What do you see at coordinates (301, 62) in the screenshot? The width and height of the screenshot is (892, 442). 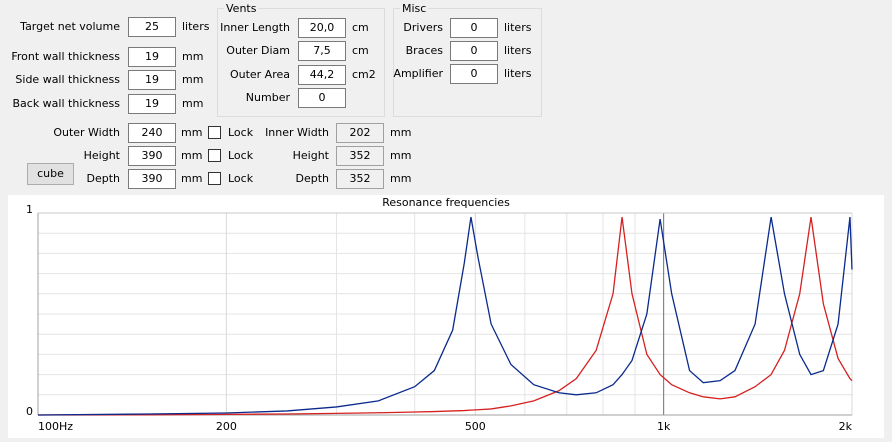 I see `vents-group` at bounding box center [301, 62].